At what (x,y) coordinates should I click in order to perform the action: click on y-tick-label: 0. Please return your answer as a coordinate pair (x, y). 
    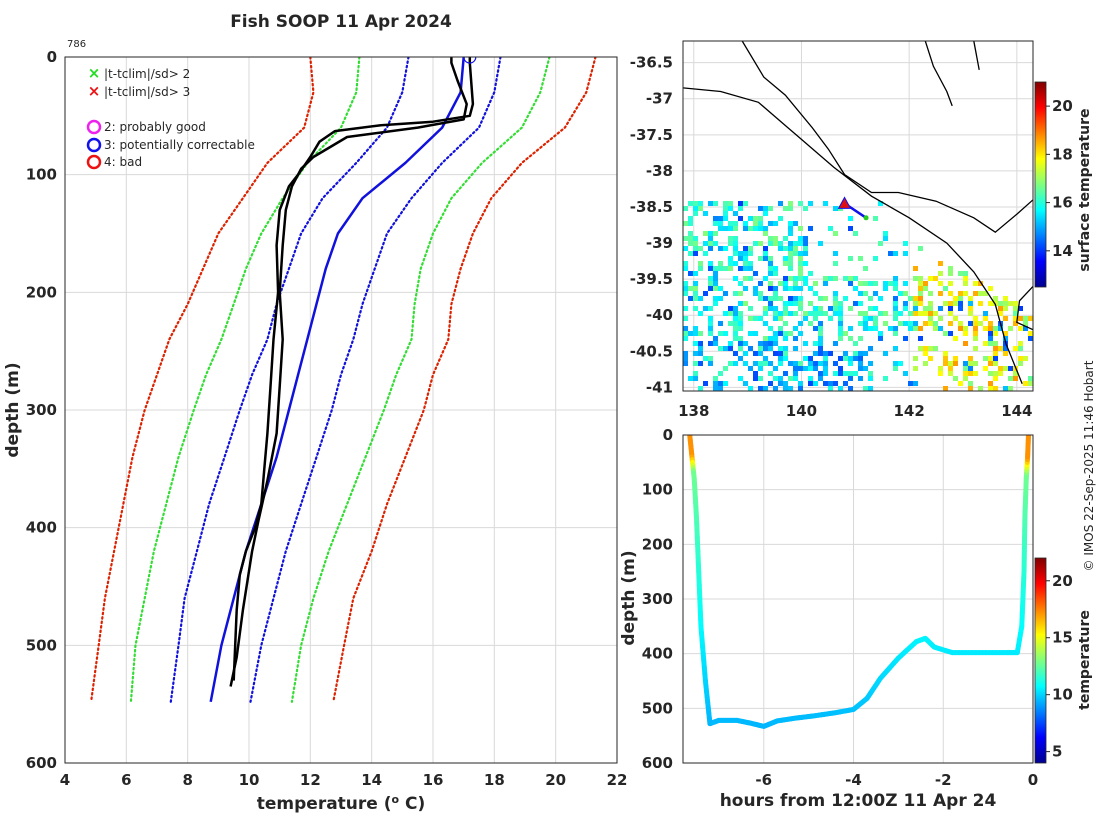
    Looking at the image, I should click on (52, 57).